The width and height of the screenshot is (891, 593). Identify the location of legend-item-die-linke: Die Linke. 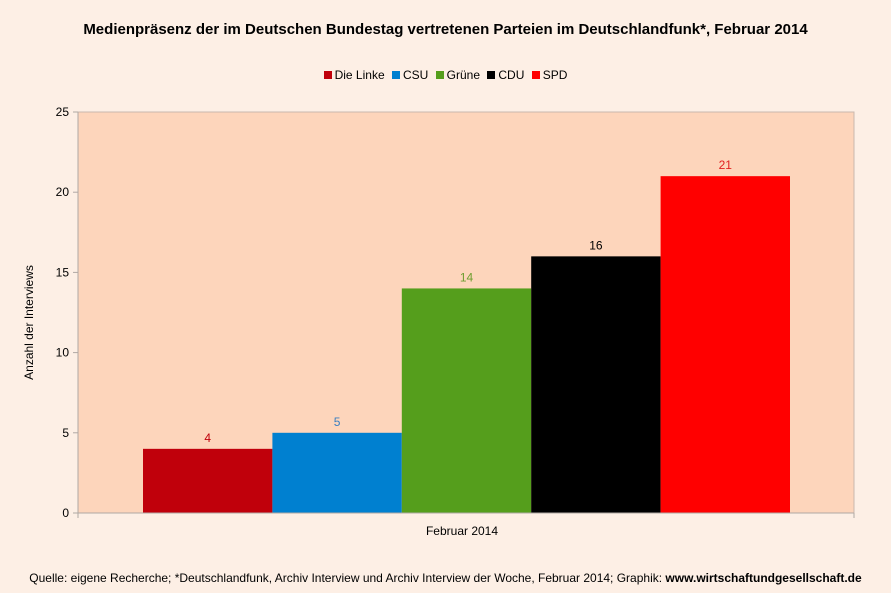
(354, 75).